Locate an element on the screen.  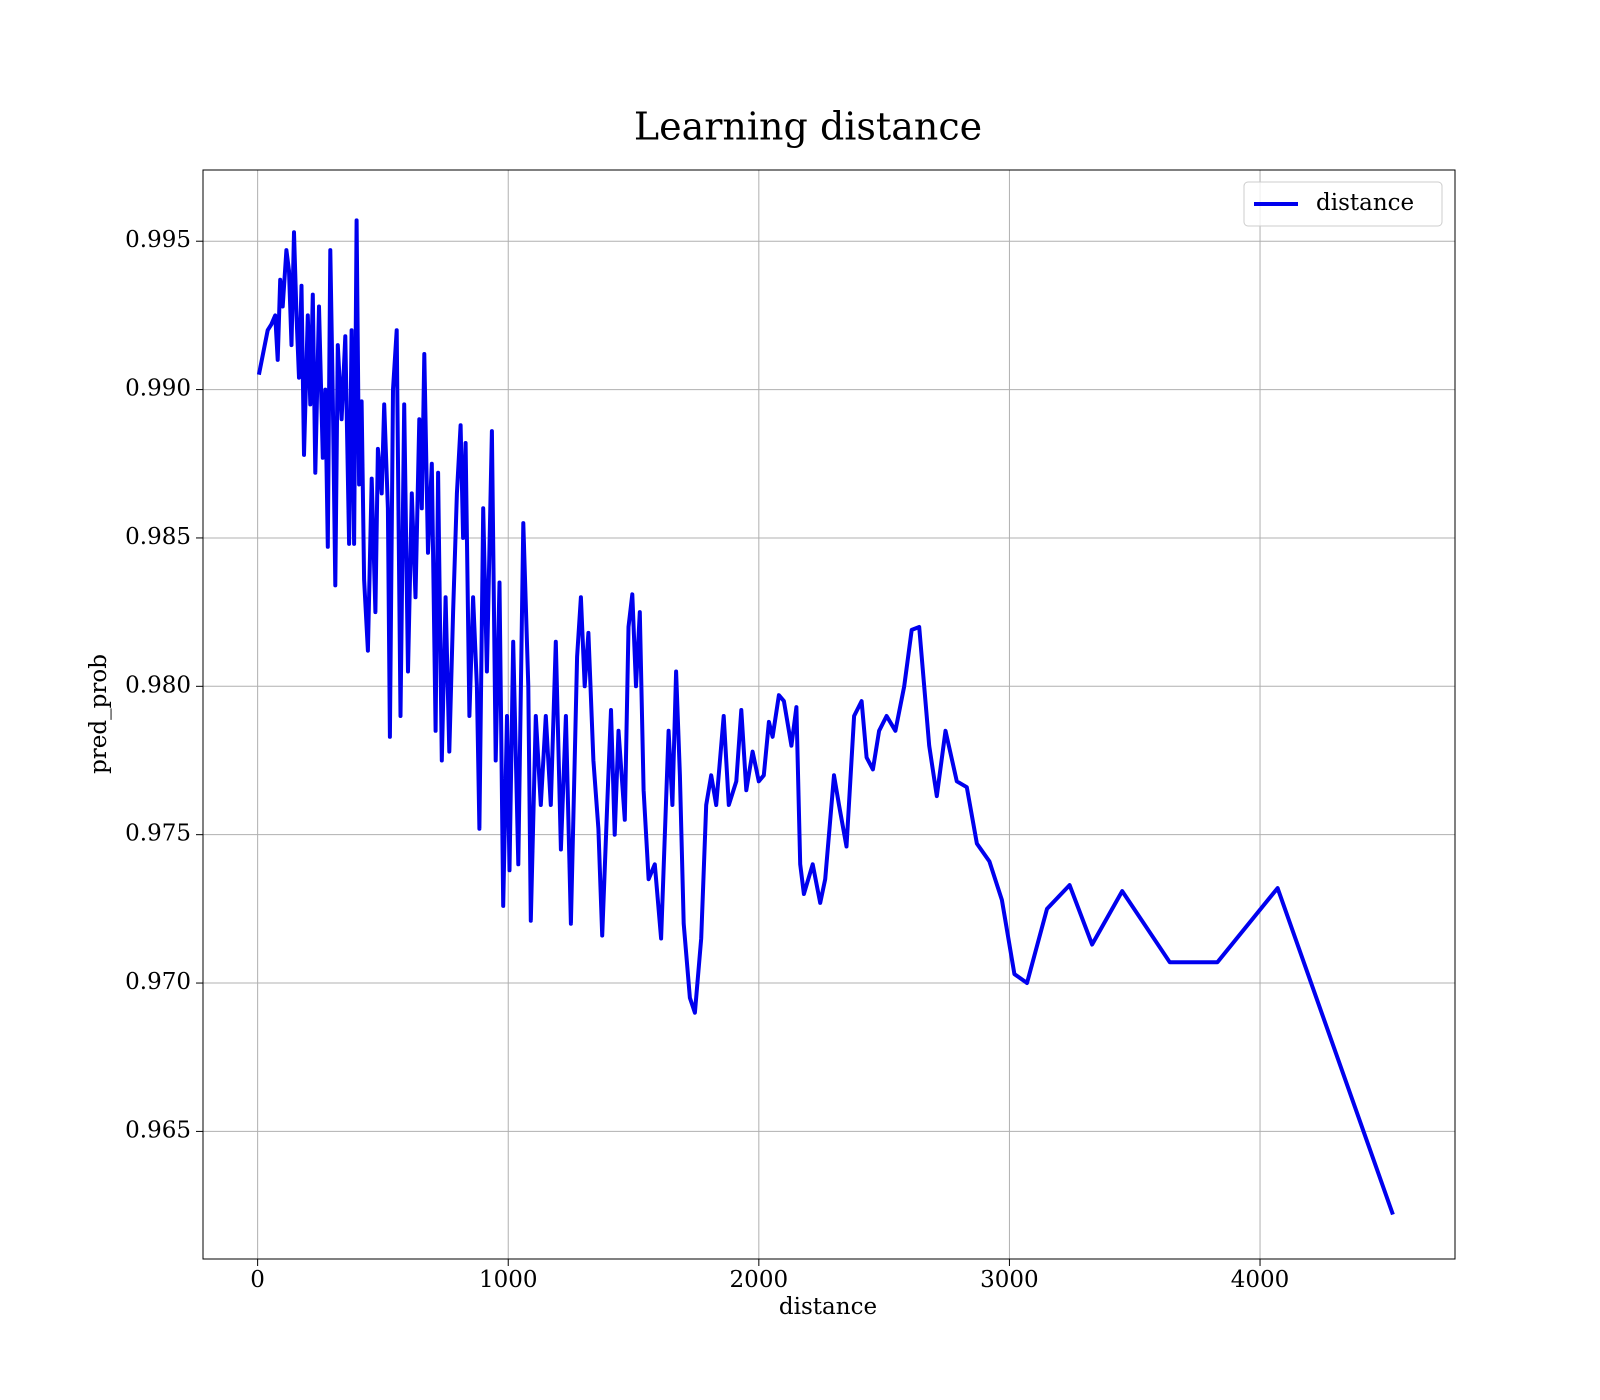
x-tick-label: 1000 is located at coordinates (508, 1280).